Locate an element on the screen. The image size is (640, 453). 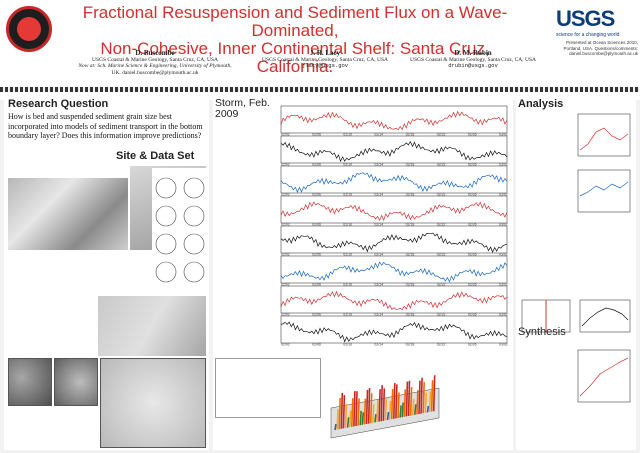
university-logo-icon is located at coordinates (29, 29).